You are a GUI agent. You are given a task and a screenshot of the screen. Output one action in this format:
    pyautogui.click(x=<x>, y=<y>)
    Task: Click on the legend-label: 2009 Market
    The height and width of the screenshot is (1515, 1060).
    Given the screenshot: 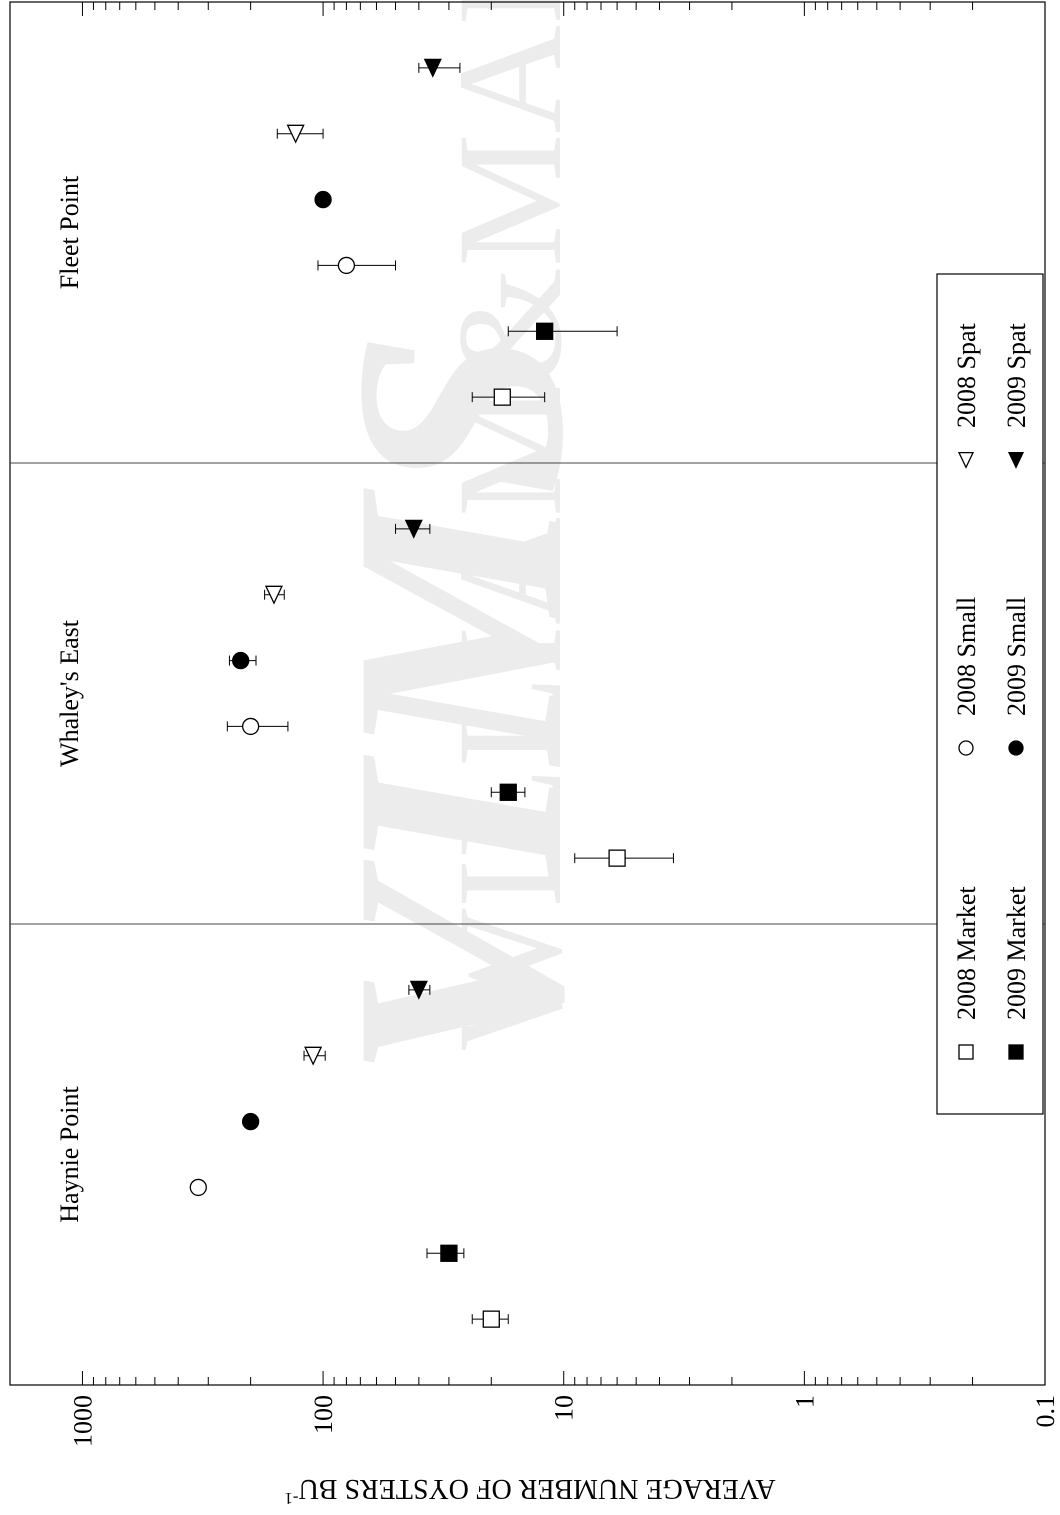 What is the action you would take?
    pyautogui.click(x=1016, y=953)
    